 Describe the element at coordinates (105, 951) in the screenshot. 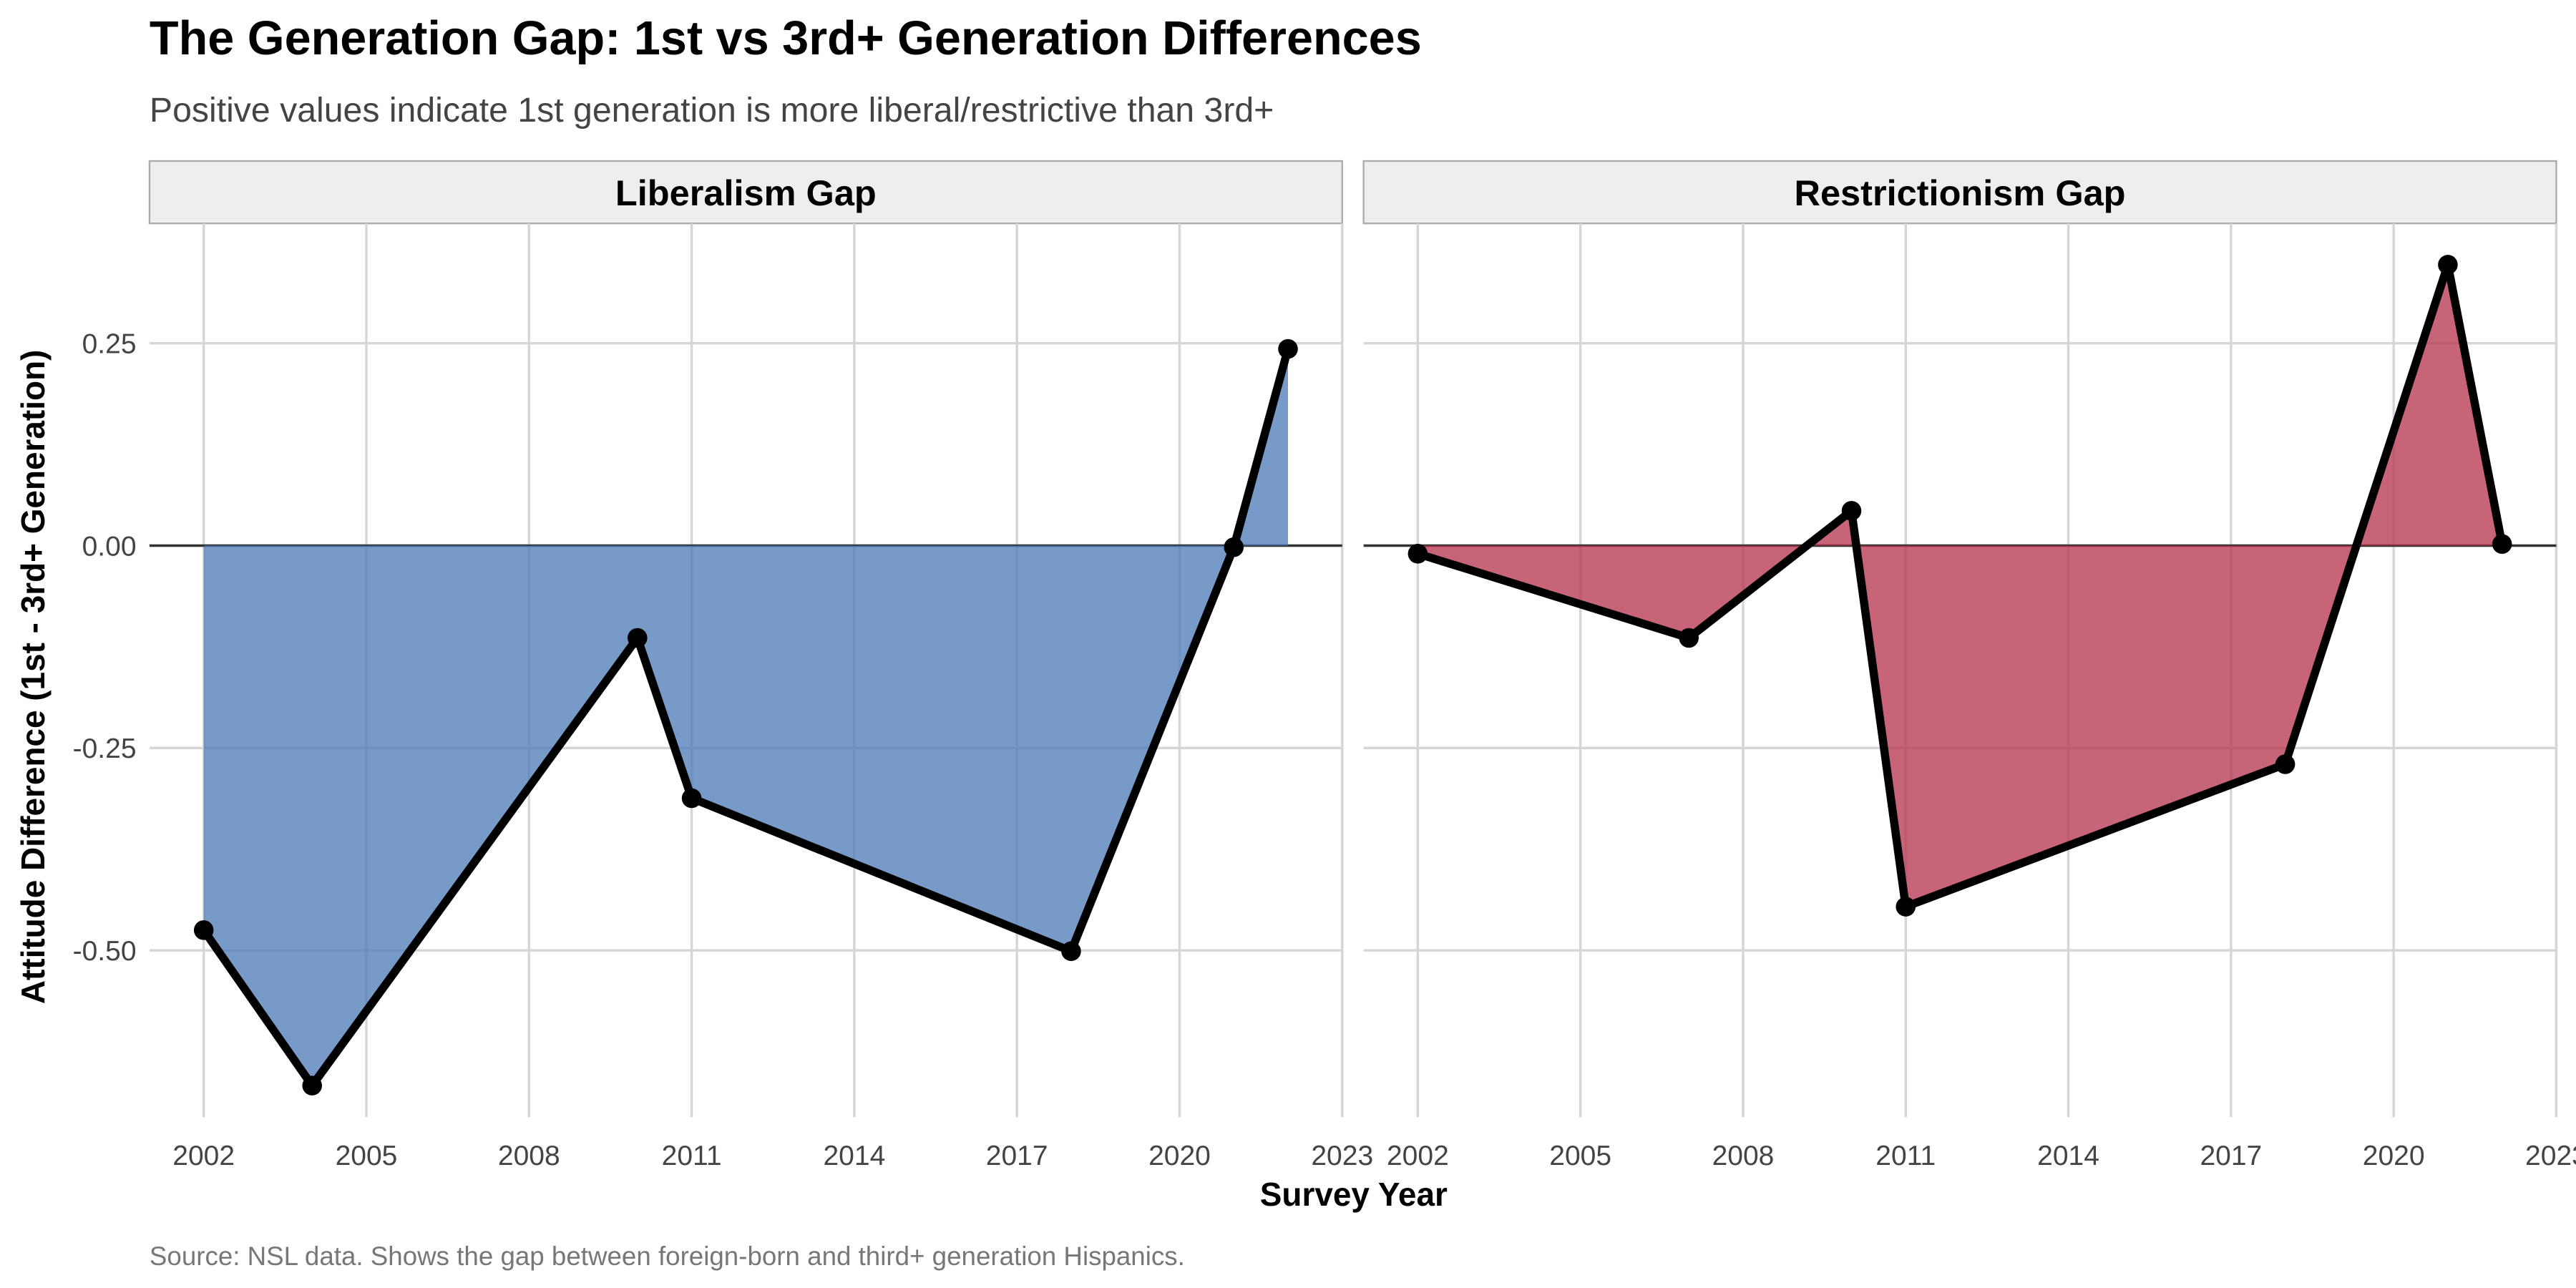

I see `y-tick-label: -0.50` at that location.